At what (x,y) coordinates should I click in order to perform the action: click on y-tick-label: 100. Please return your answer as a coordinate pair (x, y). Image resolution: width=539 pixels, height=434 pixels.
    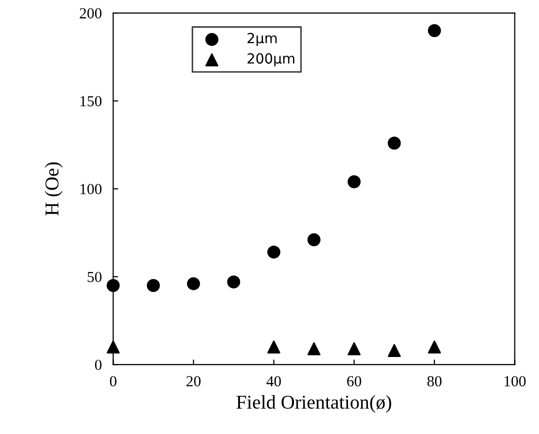
    Looking at the image, I should click on (91, 189).